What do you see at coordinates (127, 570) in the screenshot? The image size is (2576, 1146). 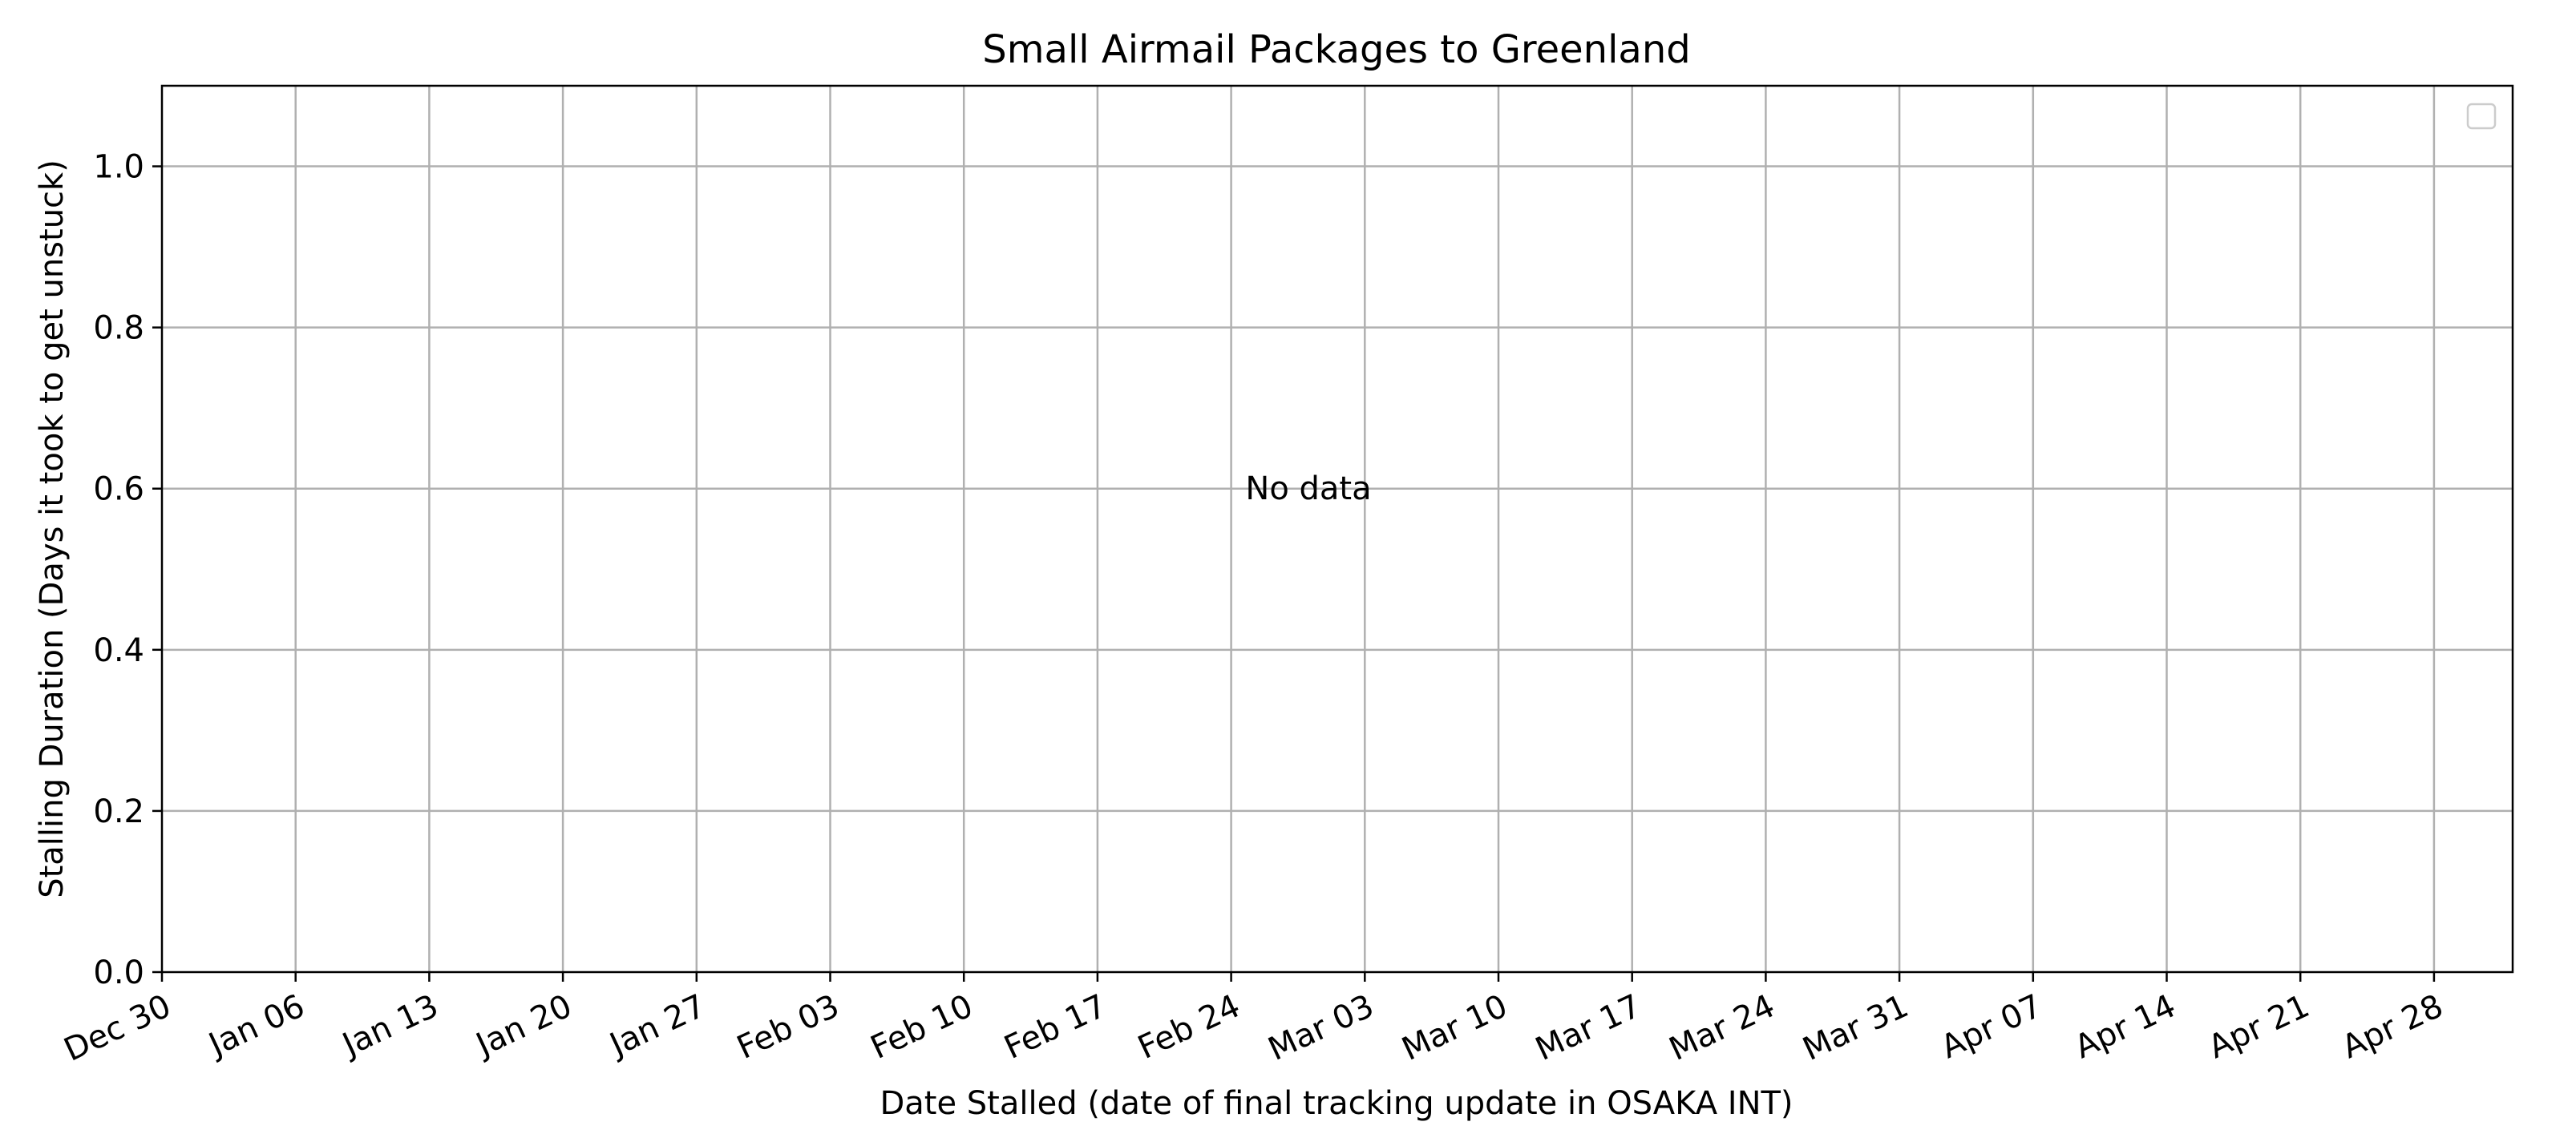 I see `y-axis-ticks: 0.0 0.2 0.4 0.6 0.8 1.0` at bounding box center [127, 570].